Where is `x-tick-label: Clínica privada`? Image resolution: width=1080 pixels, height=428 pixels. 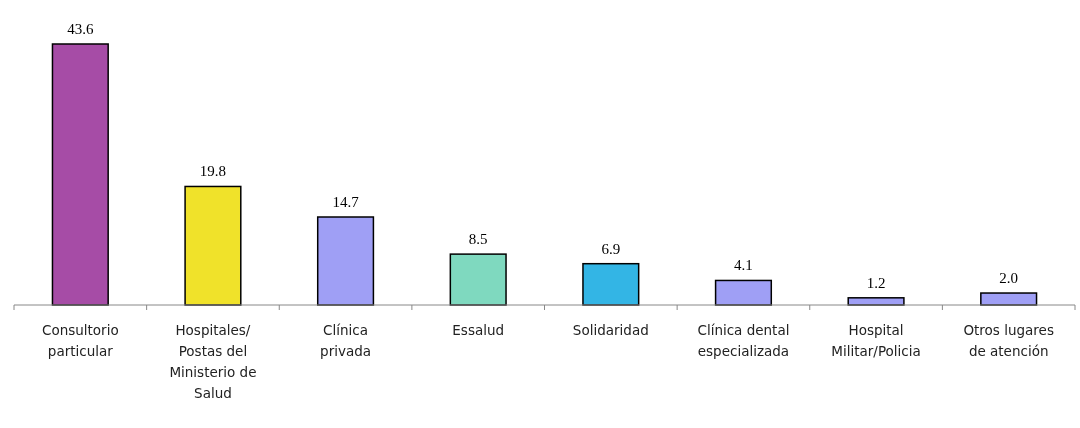
x-tick-label: Clínica privada is located at coordinates (346, 340).